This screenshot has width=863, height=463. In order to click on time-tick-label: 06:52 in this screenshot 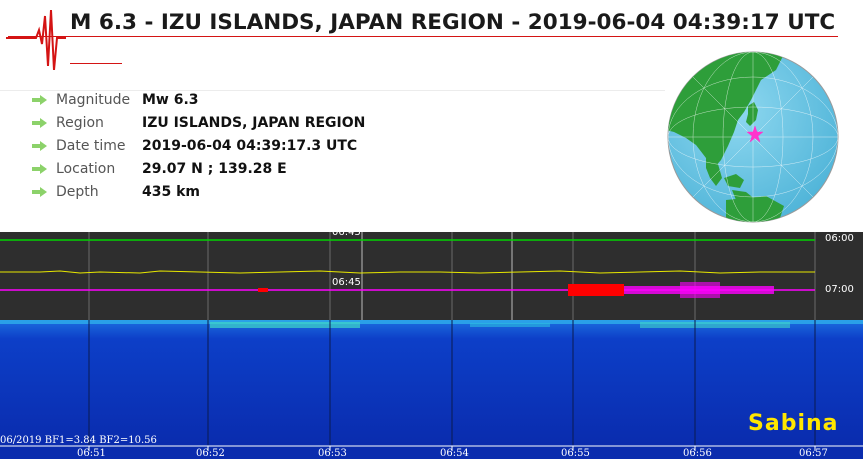, I will do `click(210, 453)`.